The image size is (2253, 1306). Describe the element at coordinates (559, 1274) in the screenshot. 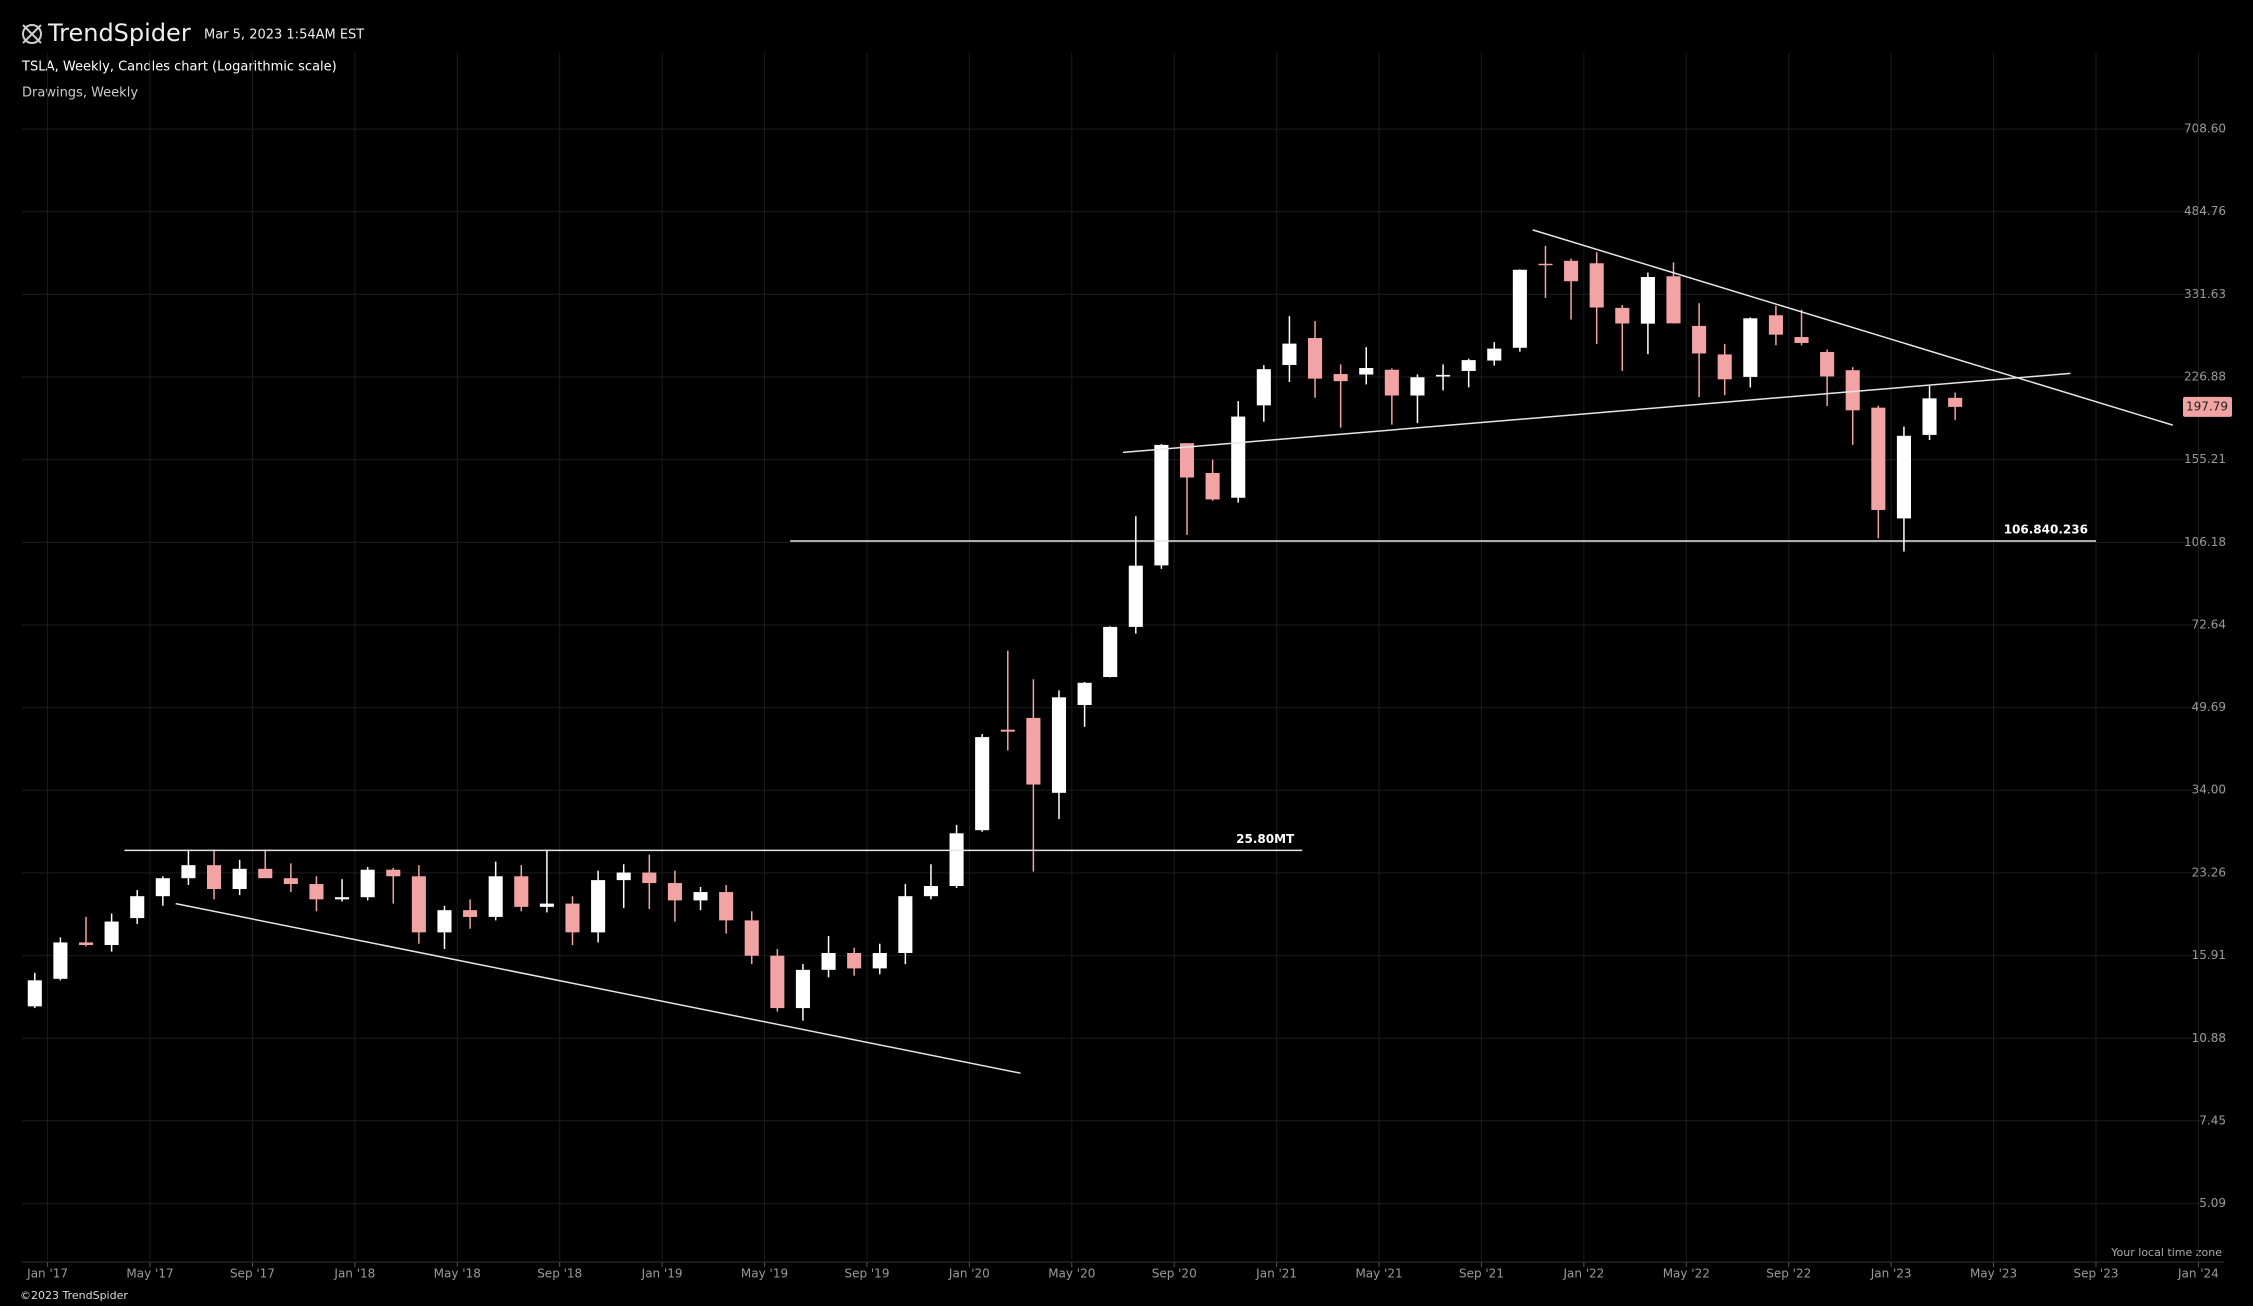

I see `x-tick-label: Sep '18` at that location.